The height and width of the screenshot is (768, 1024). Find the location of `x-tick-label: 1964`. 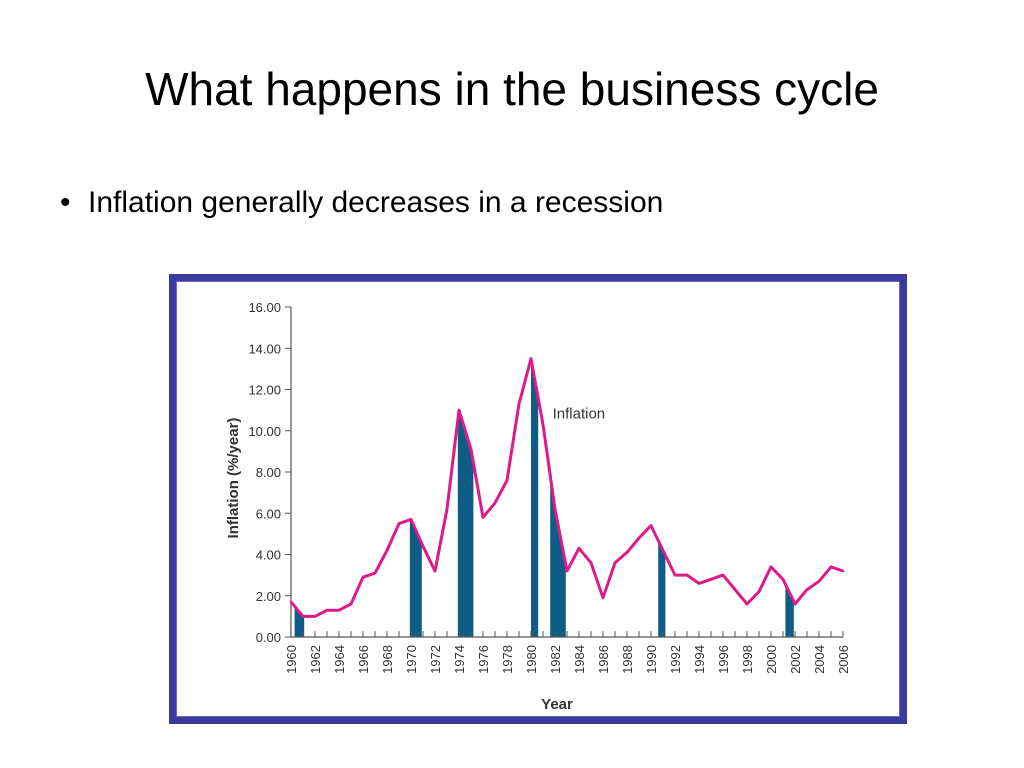

x-tick-label: 1964 is located at coordinates (339, 659).